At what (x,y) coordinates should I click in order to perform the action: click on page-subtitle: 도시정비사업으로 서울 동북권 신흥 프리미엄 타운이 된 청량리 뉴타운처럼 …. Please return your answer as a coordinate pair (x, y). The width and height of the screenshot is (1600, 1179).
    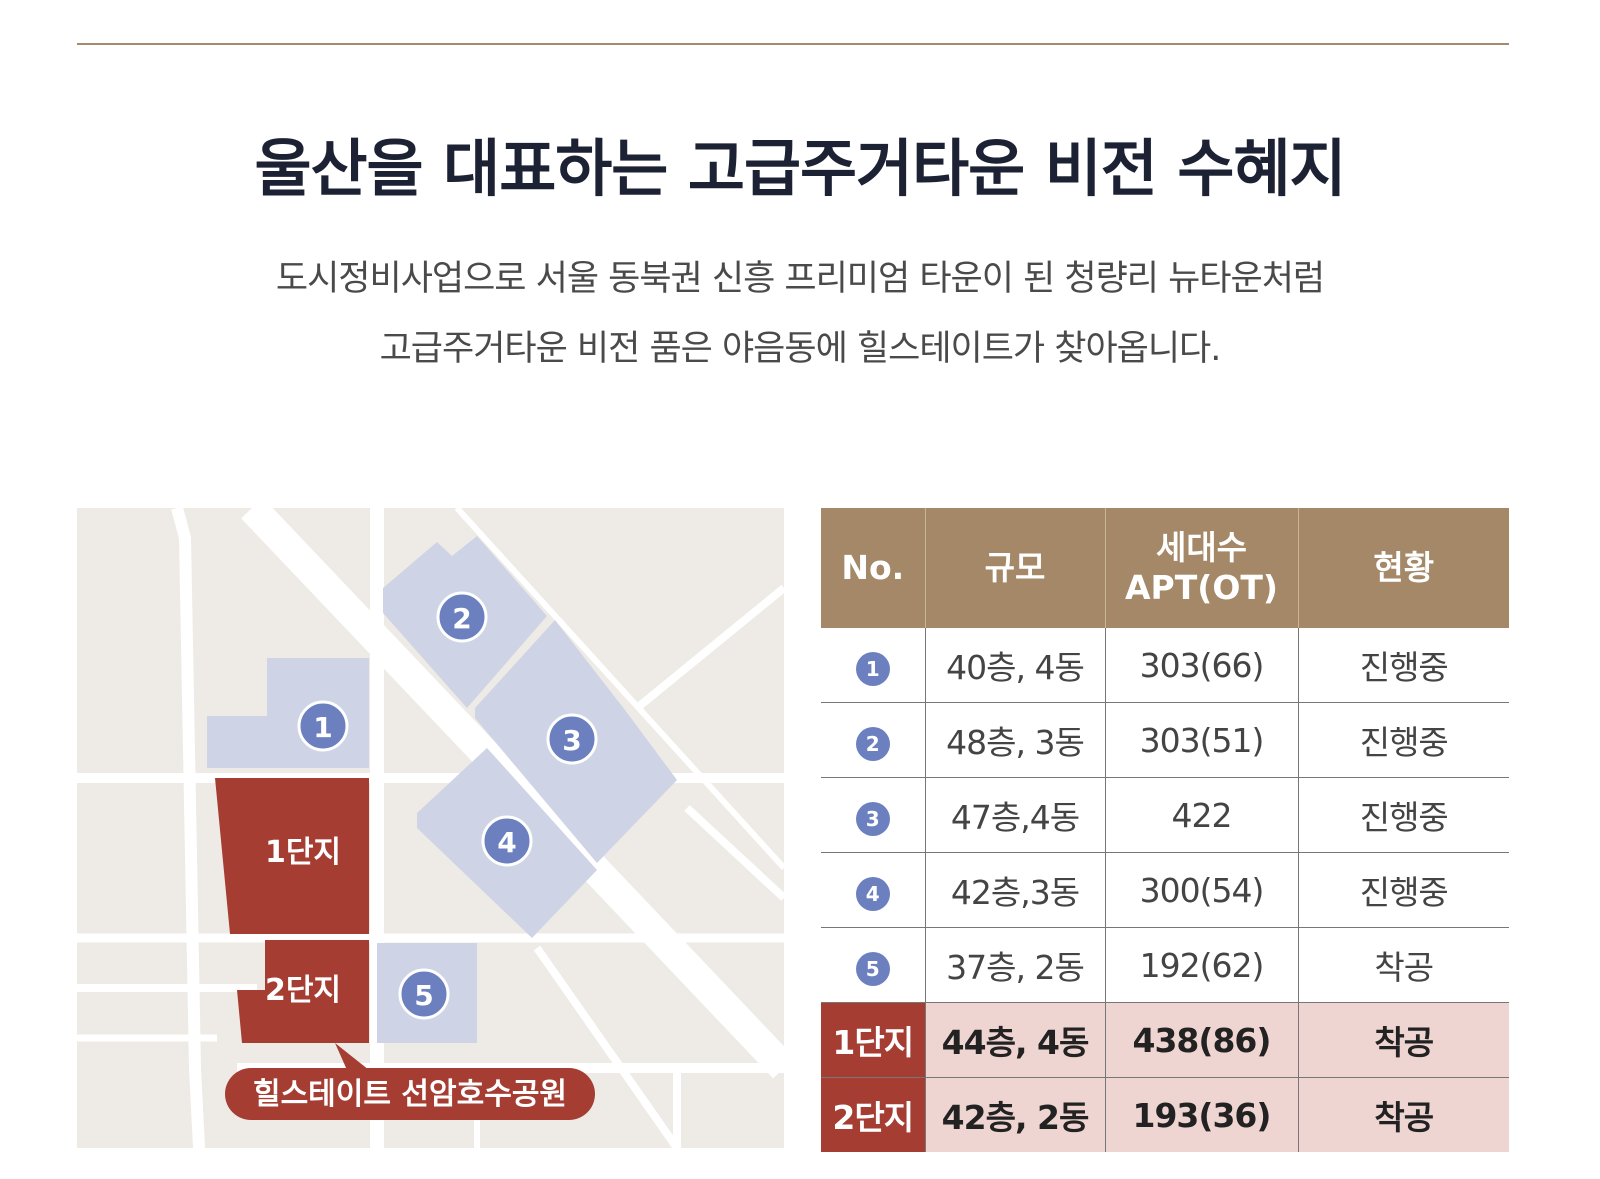
    Looking at the image, I should click on (800, 314).